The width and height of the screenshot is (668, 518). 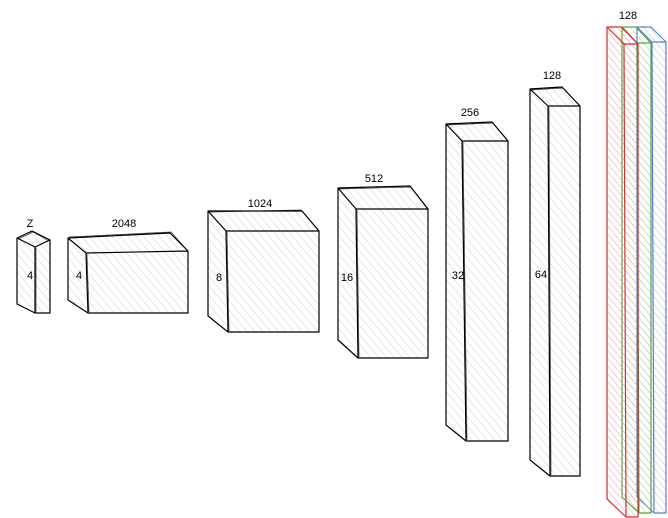 I want to click on block-2048: 2048 4, so click(x=128, y=266).